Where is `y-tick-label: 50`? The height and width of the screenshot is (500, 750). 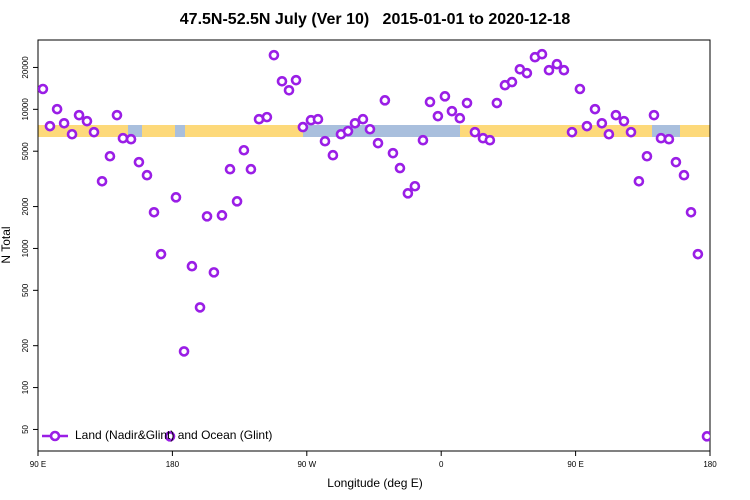 y-tick-label: 50 is located at coordinates (25, 428).